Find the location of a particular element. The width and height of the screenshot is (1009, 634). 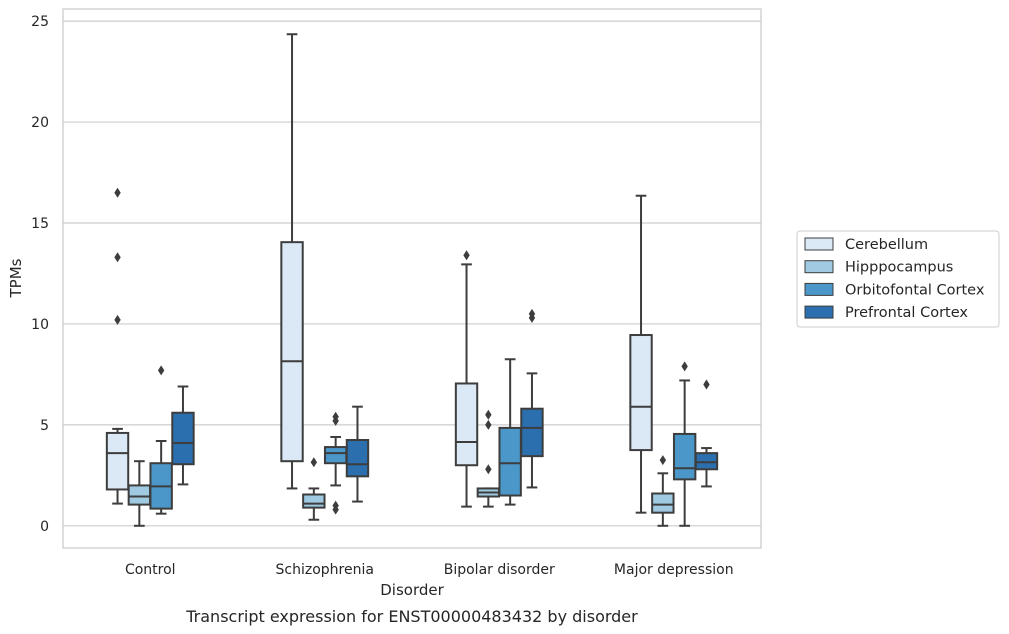

y-tick-label: 0 is located at coordinates (44, 527).